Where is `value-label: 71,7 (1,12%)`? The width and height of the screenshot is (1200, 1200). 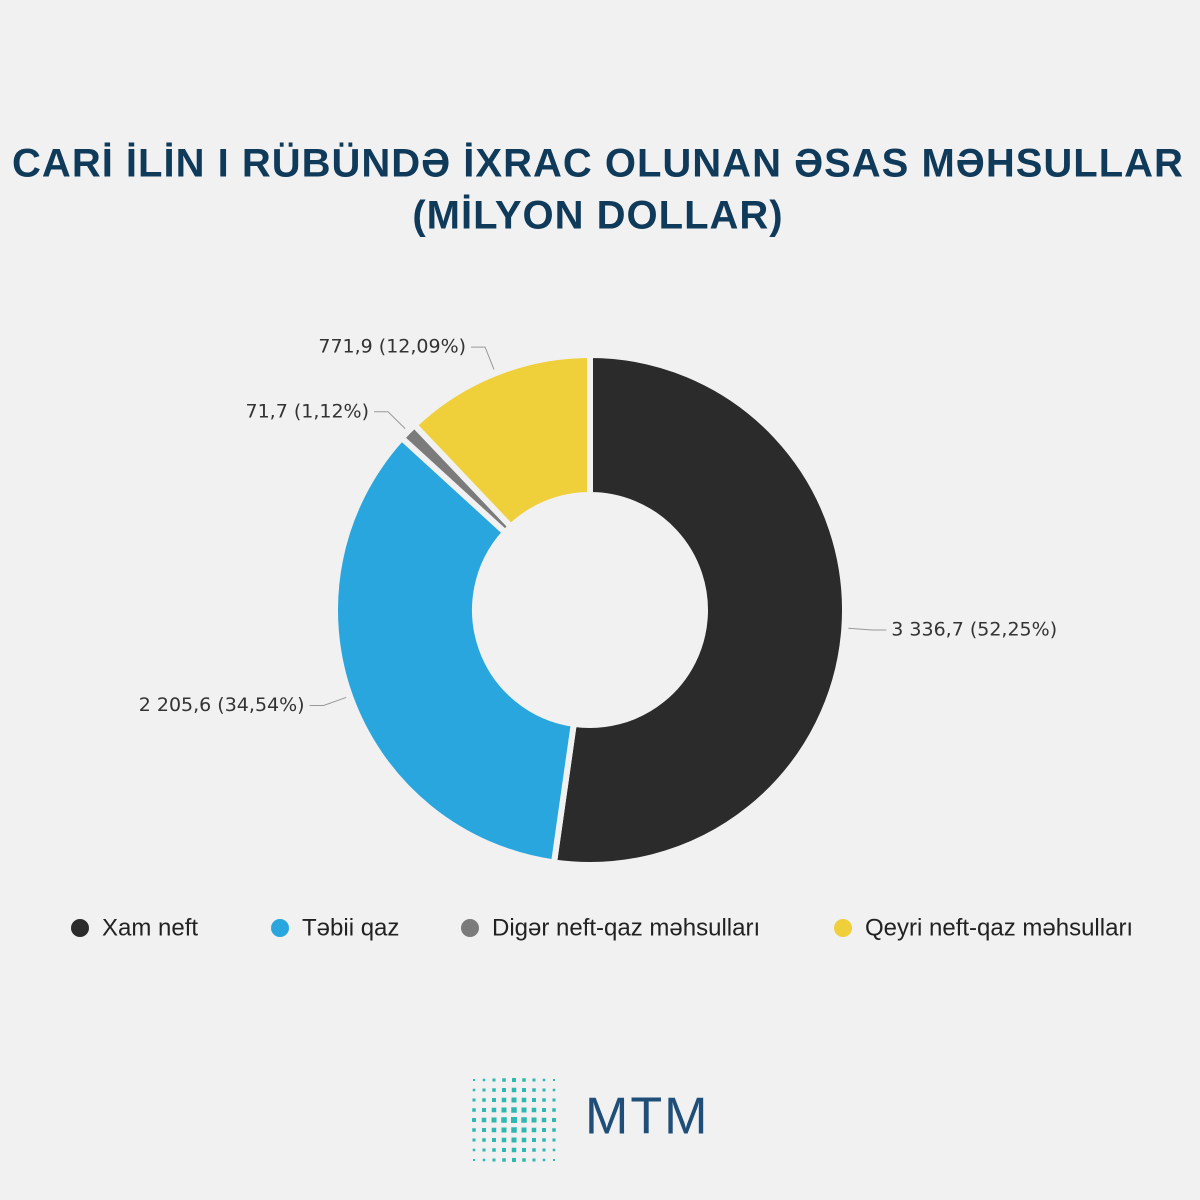
value-label: 71,7 (1,12%) is located at coordinates (307, 411).